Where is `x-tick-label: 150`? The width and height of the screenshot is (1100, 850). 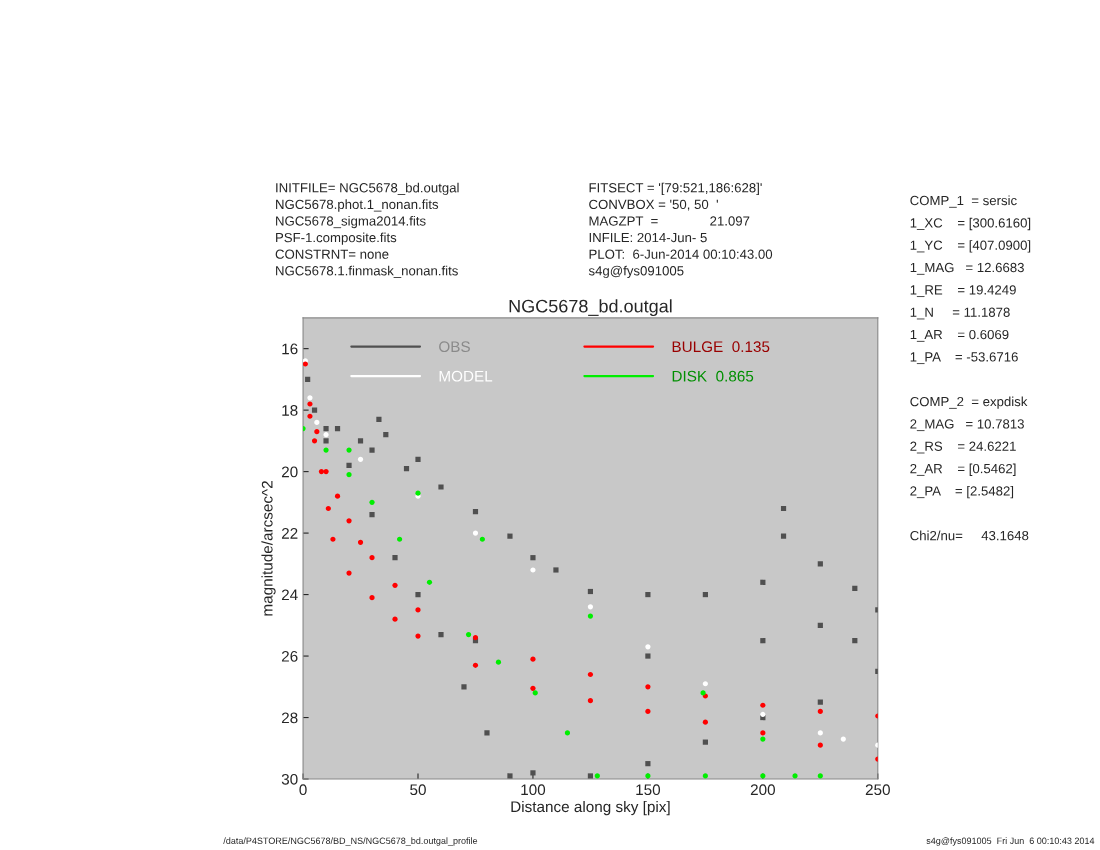
x-tick-label: 150 is located at coordinates (648, 790).